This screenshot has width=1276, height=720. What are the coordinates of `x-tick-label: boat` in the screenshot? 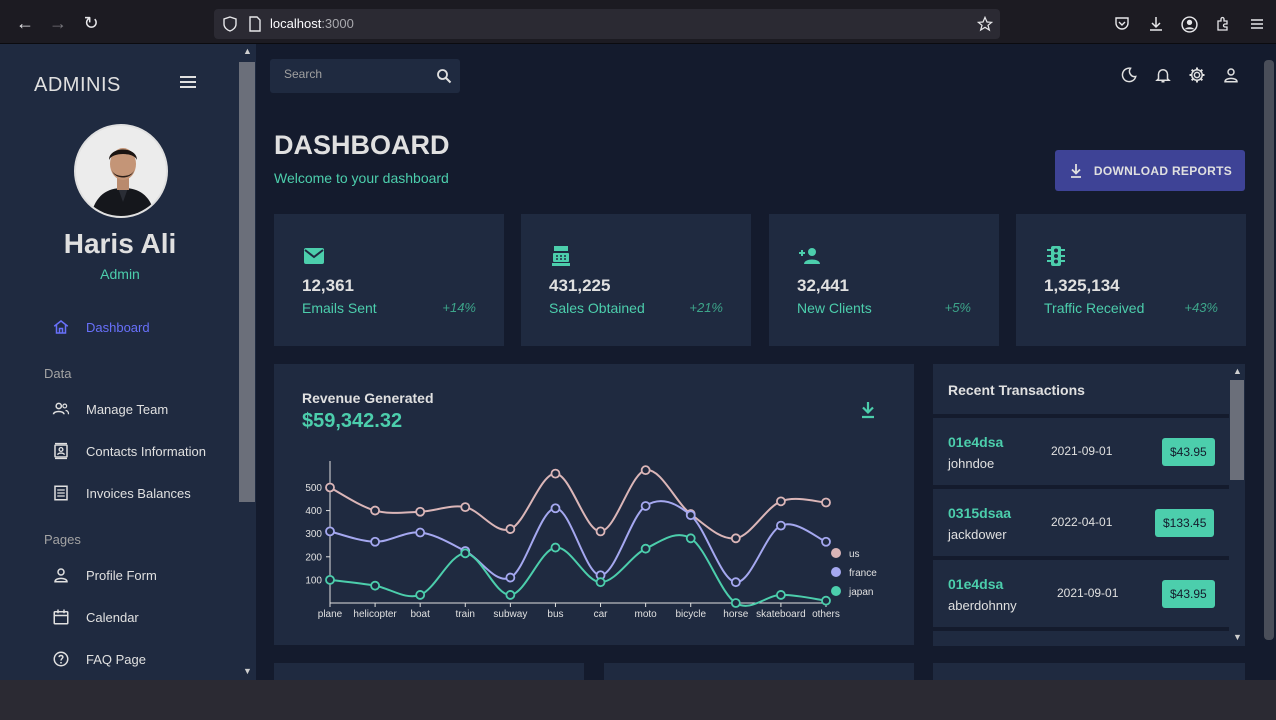 It's located at (420, 614).